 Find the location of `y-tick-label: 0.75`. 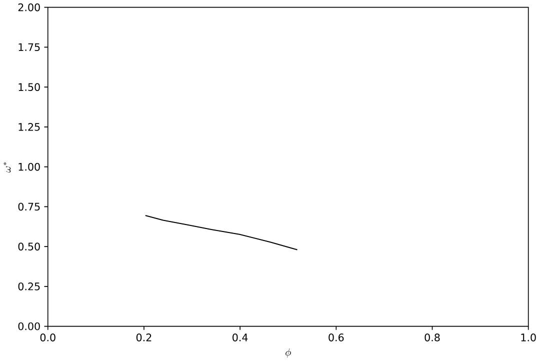

y-tick-label: 0.75 is located at coordinates (29, 206).